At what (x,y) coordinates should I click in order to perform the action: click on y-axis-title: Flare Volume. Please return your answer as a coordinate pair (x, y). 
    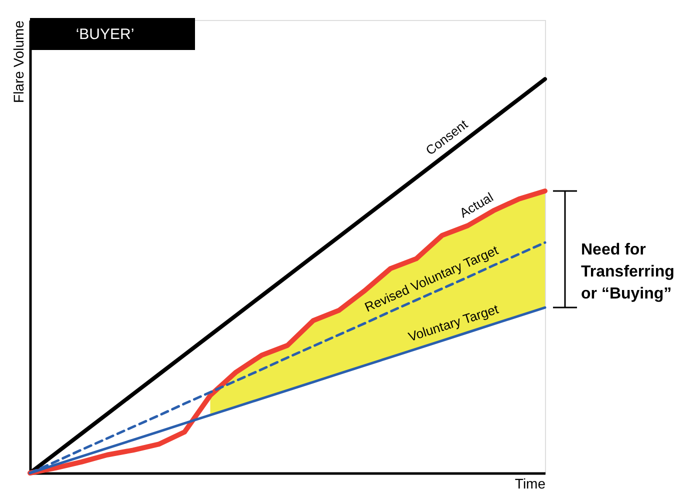
    Looking at the image, I should click on (18, 61).